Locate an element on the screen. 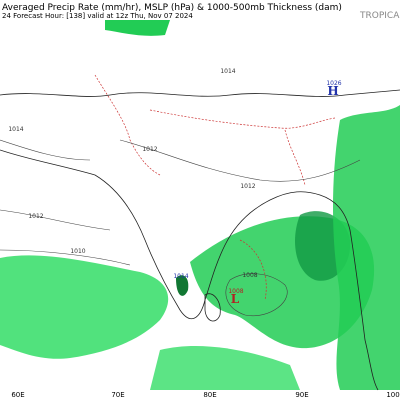  longitude-label: 100 is located at coordinates (392, 395).